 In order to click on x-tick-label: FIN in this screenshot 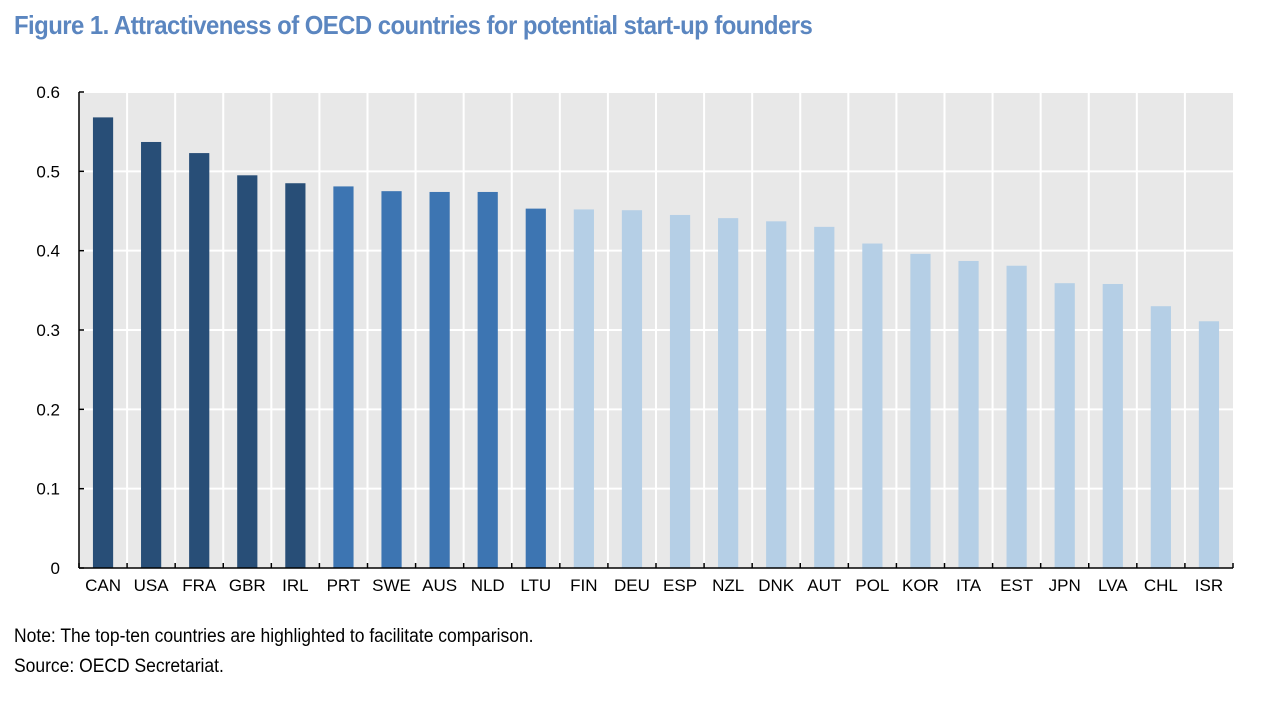, I will do `click(583, 585)`.